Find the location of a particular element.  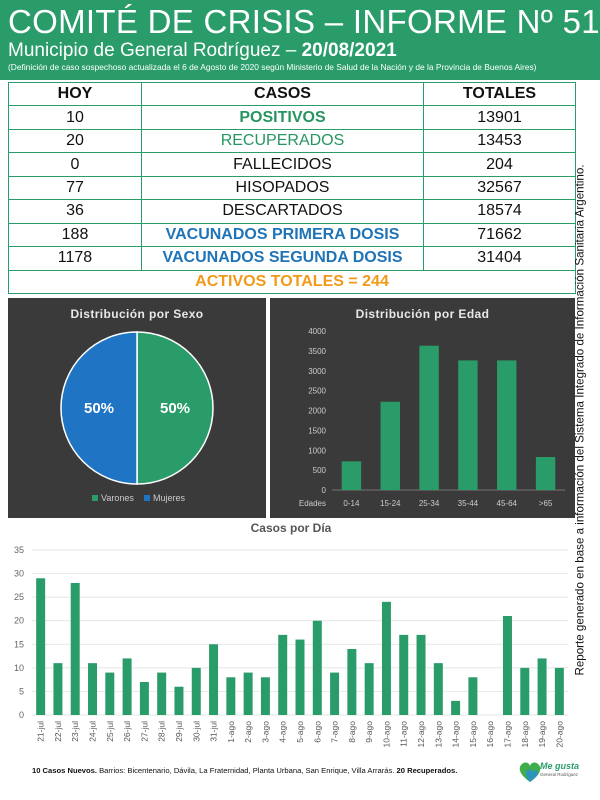

footer-new-cases: 10 Casos Nuevos. is located at coordinates (64, 770).